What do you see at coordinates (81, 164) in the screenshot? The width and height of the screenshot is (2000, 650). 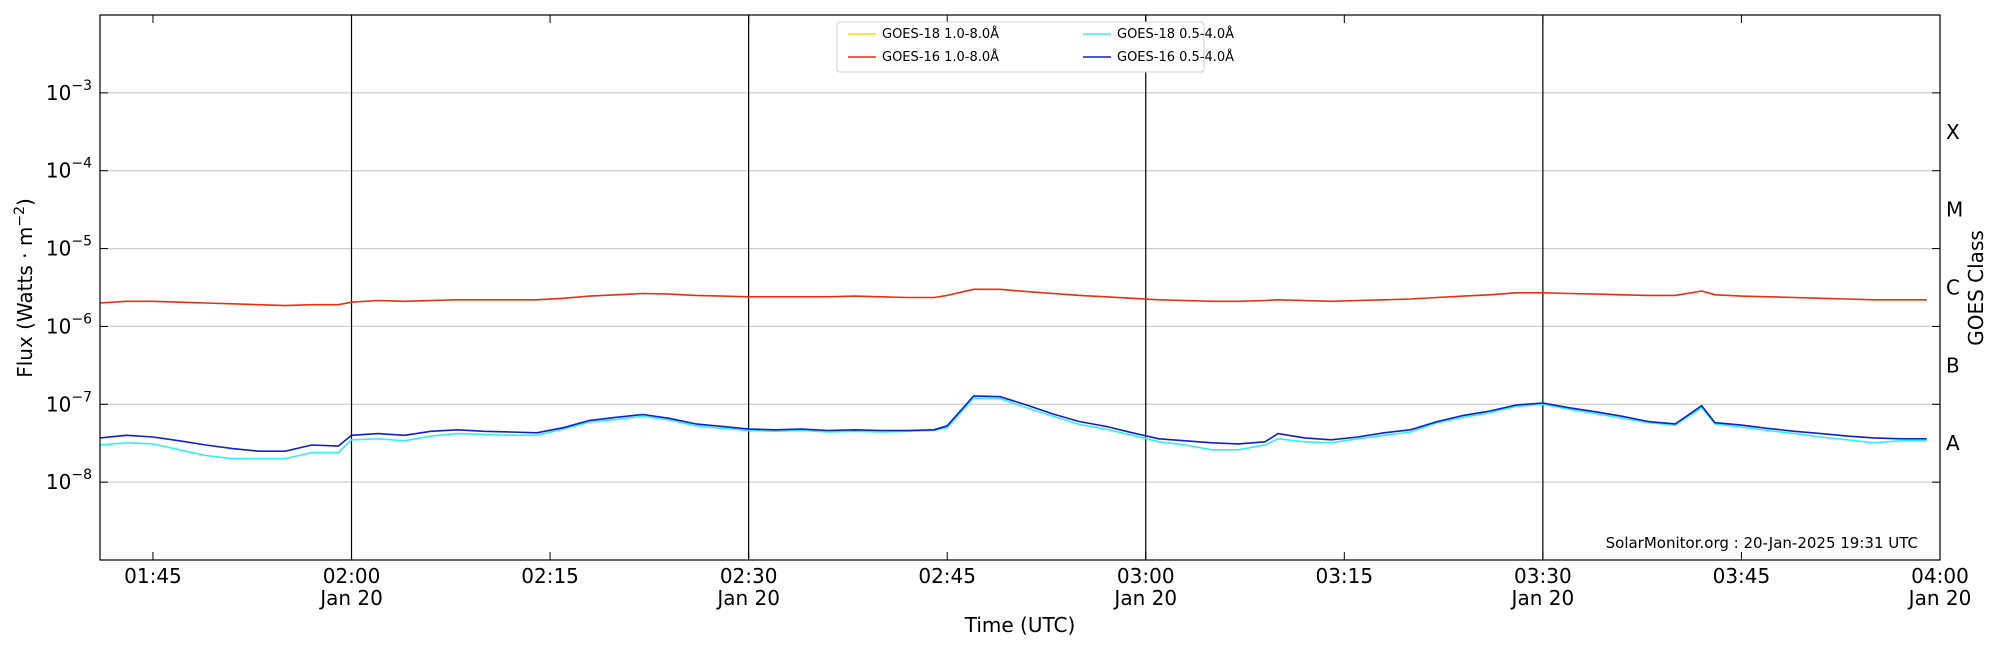 I see `y-tick-label-exponent: −4` at bounding box center [81, 164].